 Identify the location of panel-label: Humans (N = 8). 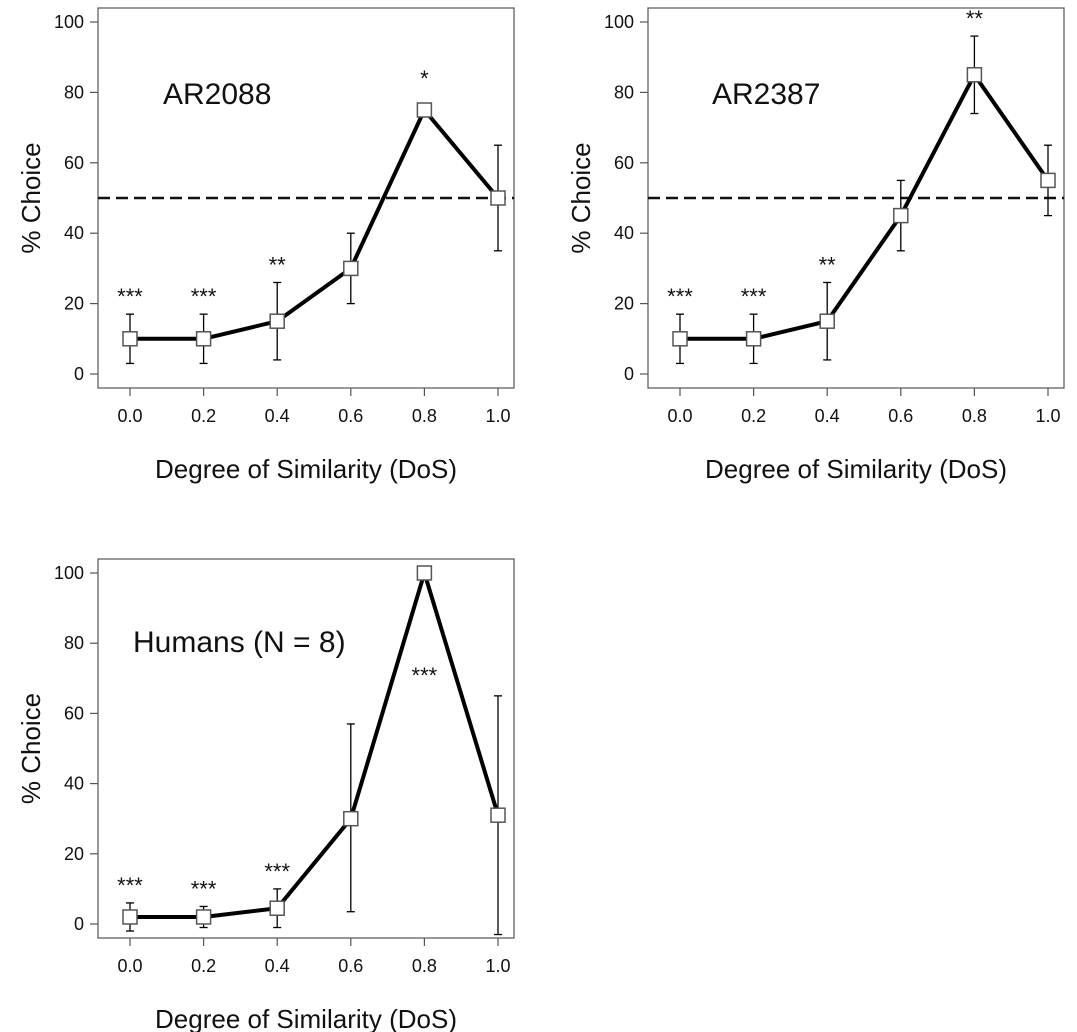
(239, 642).